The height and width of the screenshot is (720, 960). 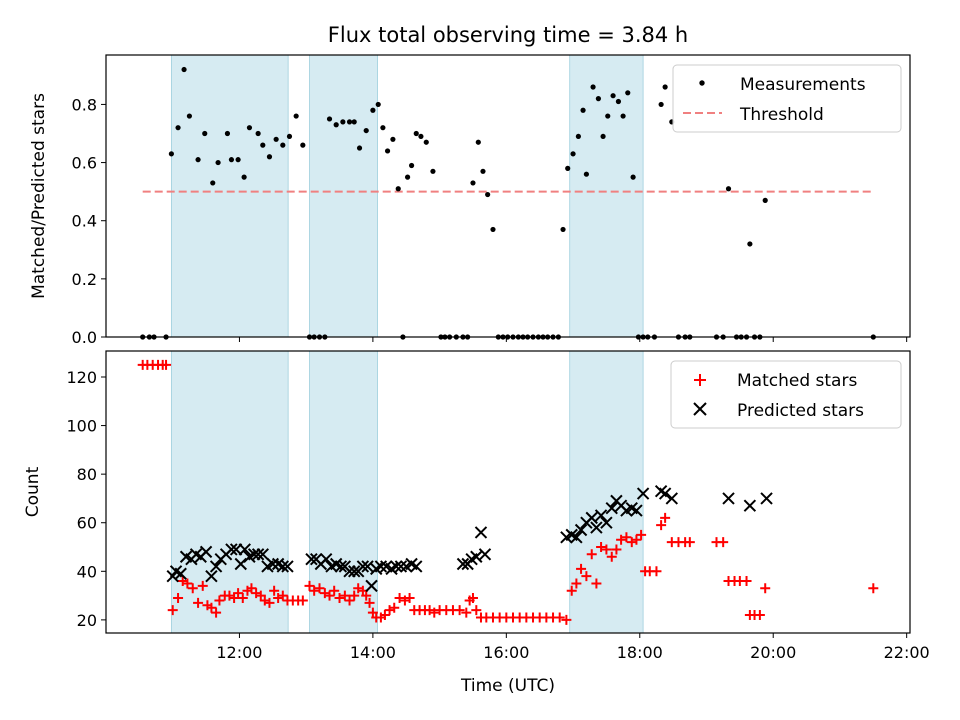 What do you see at coordinates (84, 279) in the screenshot?
I see `y-tick-label: 0.2` at bounding box center [84, 279].